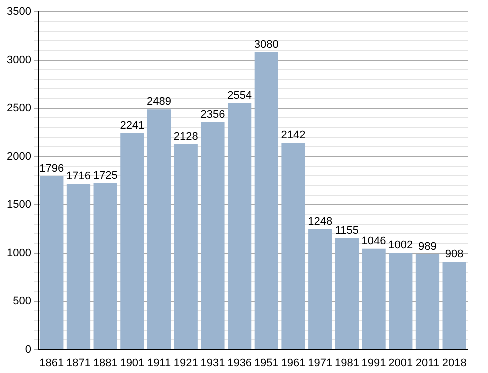  What do you see at coordinates (78, 176) in the screenshot?
I see `data-label: 1716` at bounding box center [78, 176].